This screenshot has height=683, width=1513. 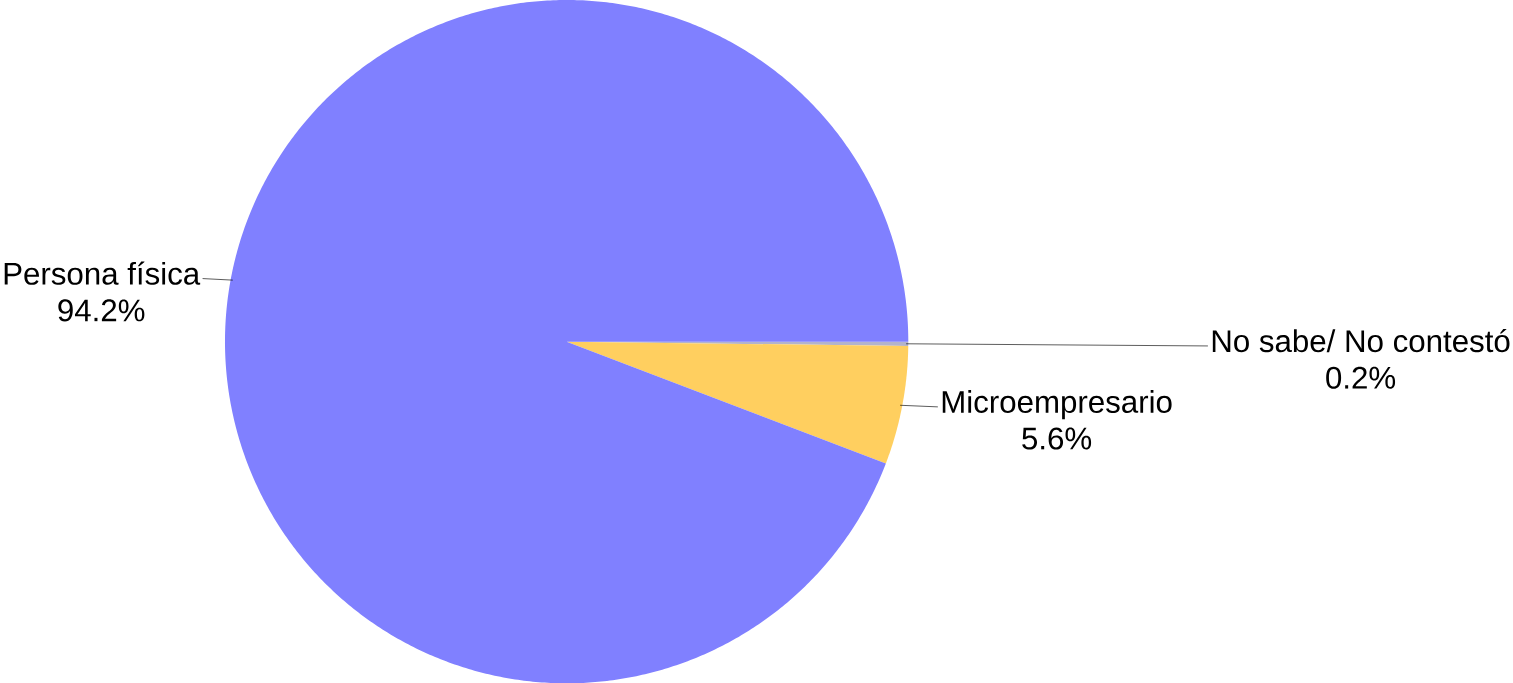 I want to click on slice-label: Microempresario, so click(x=1057, y=404).